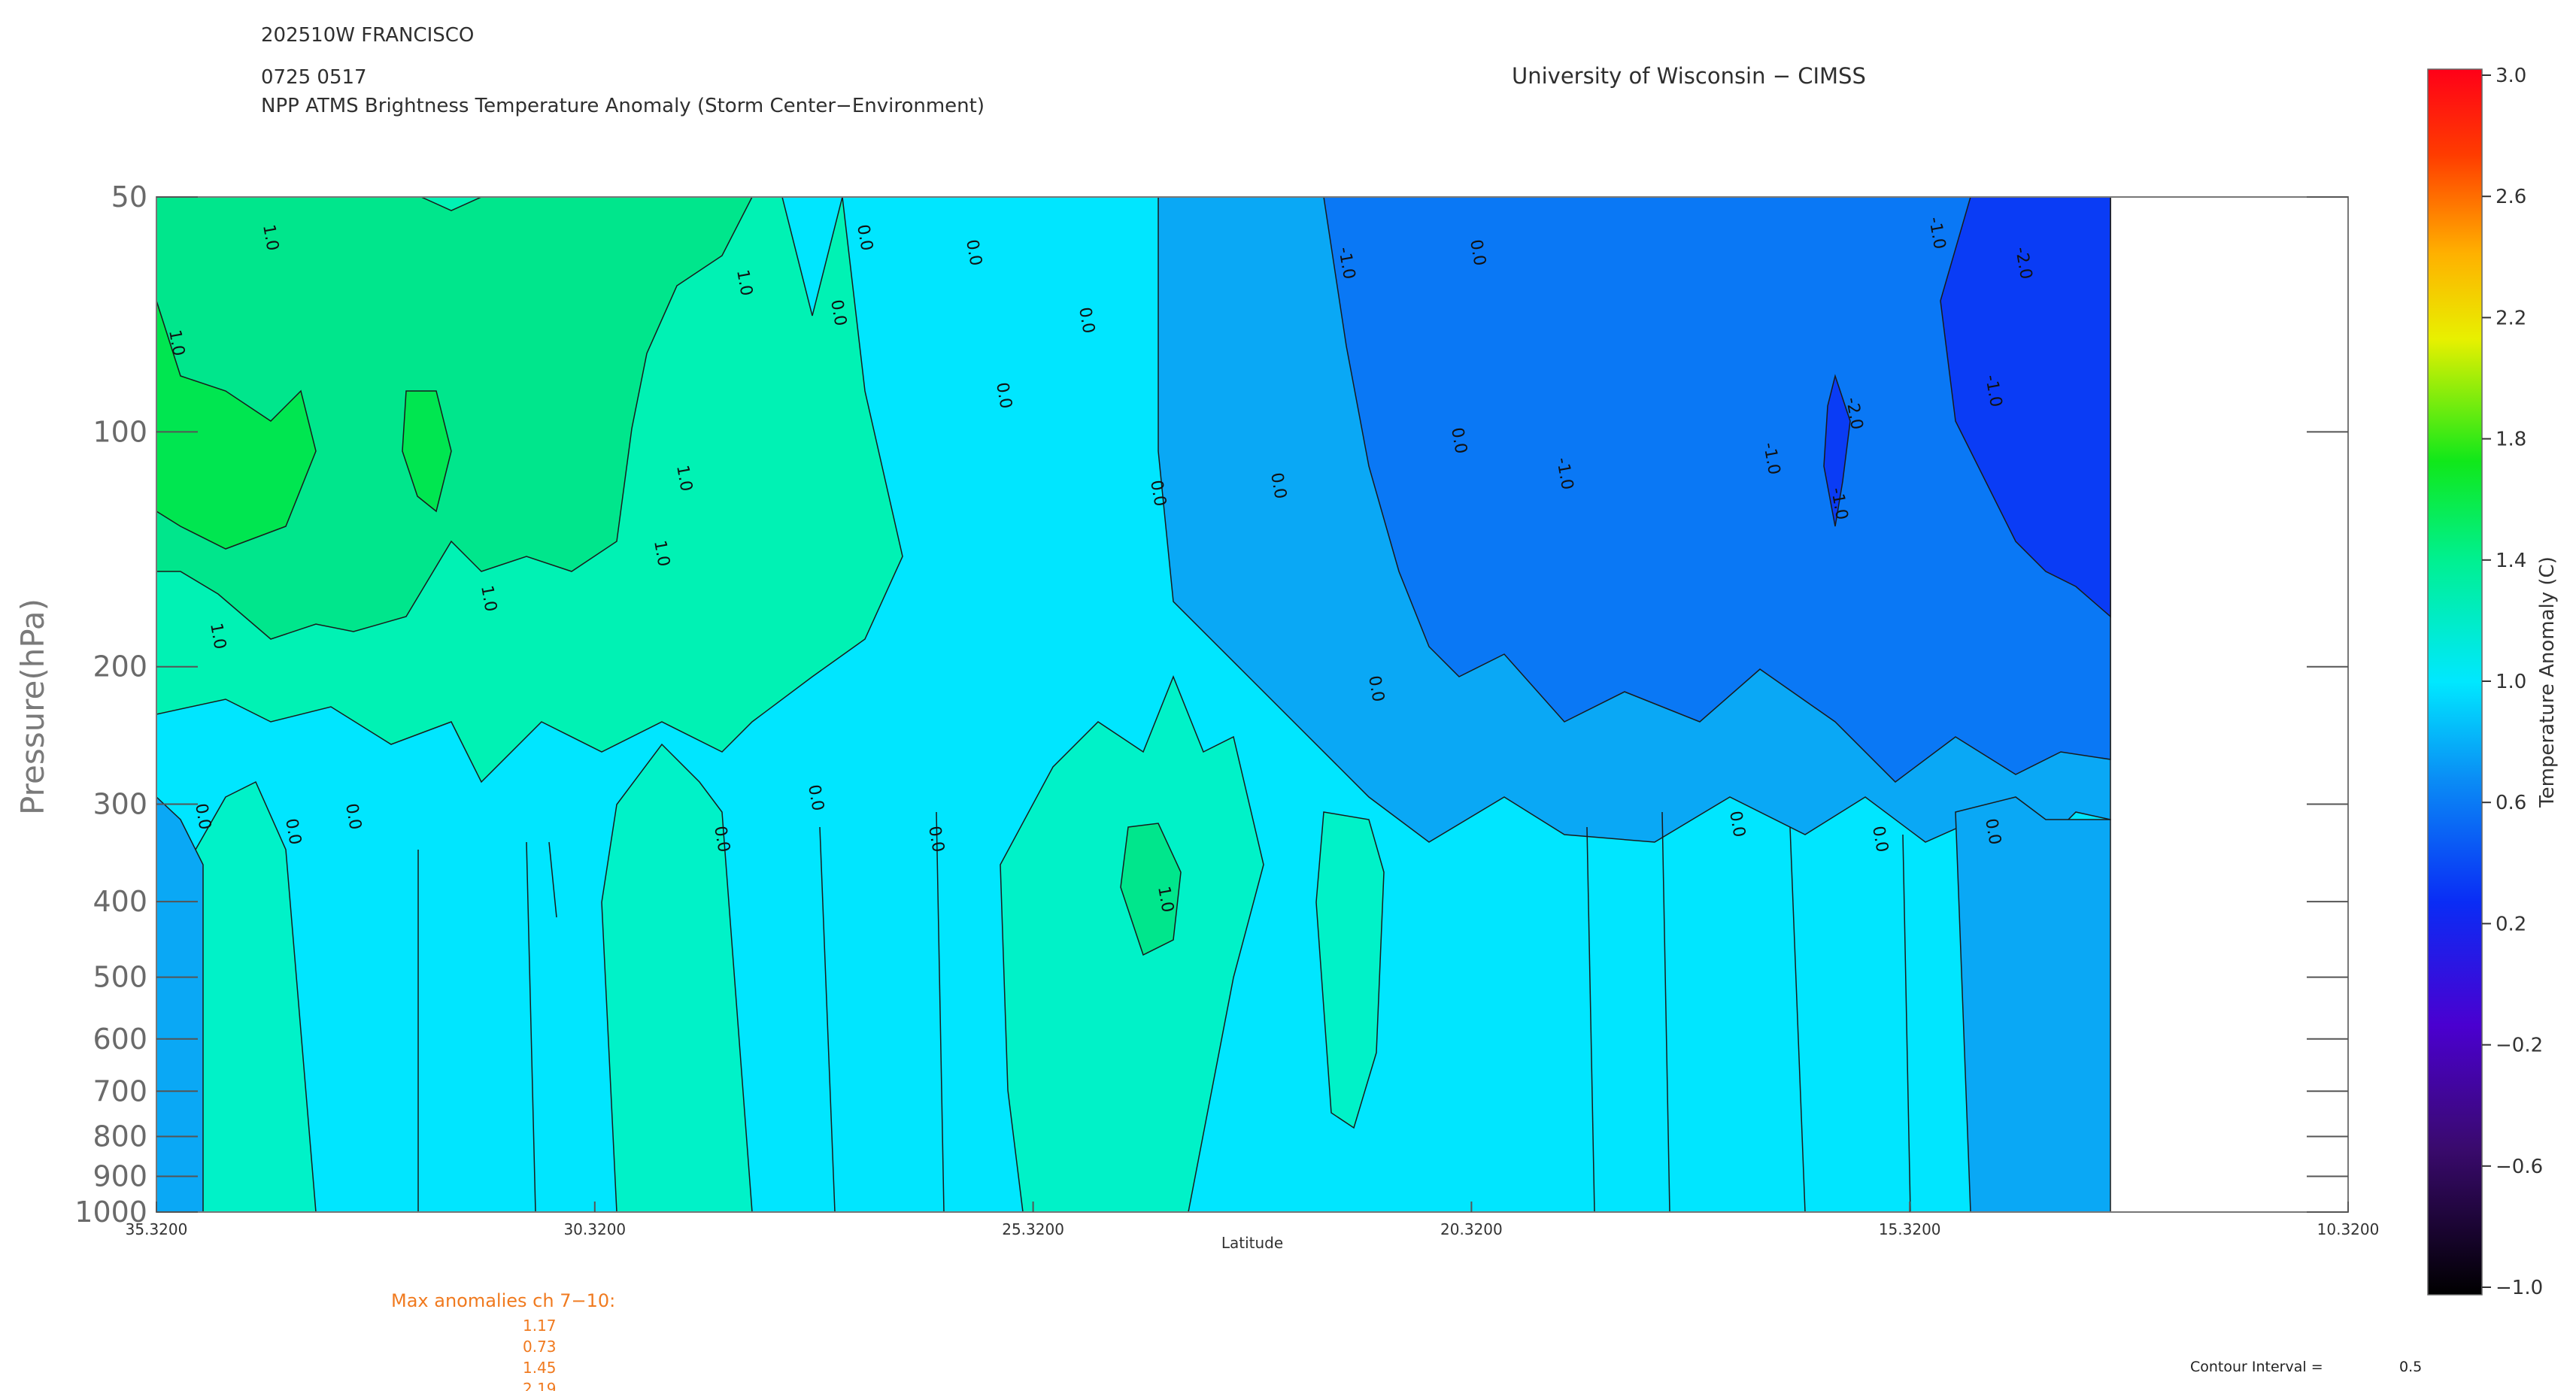 The image size is (2576, 1391). I want to click on max-anomaly-value: 1.17, so click(540, 1326).